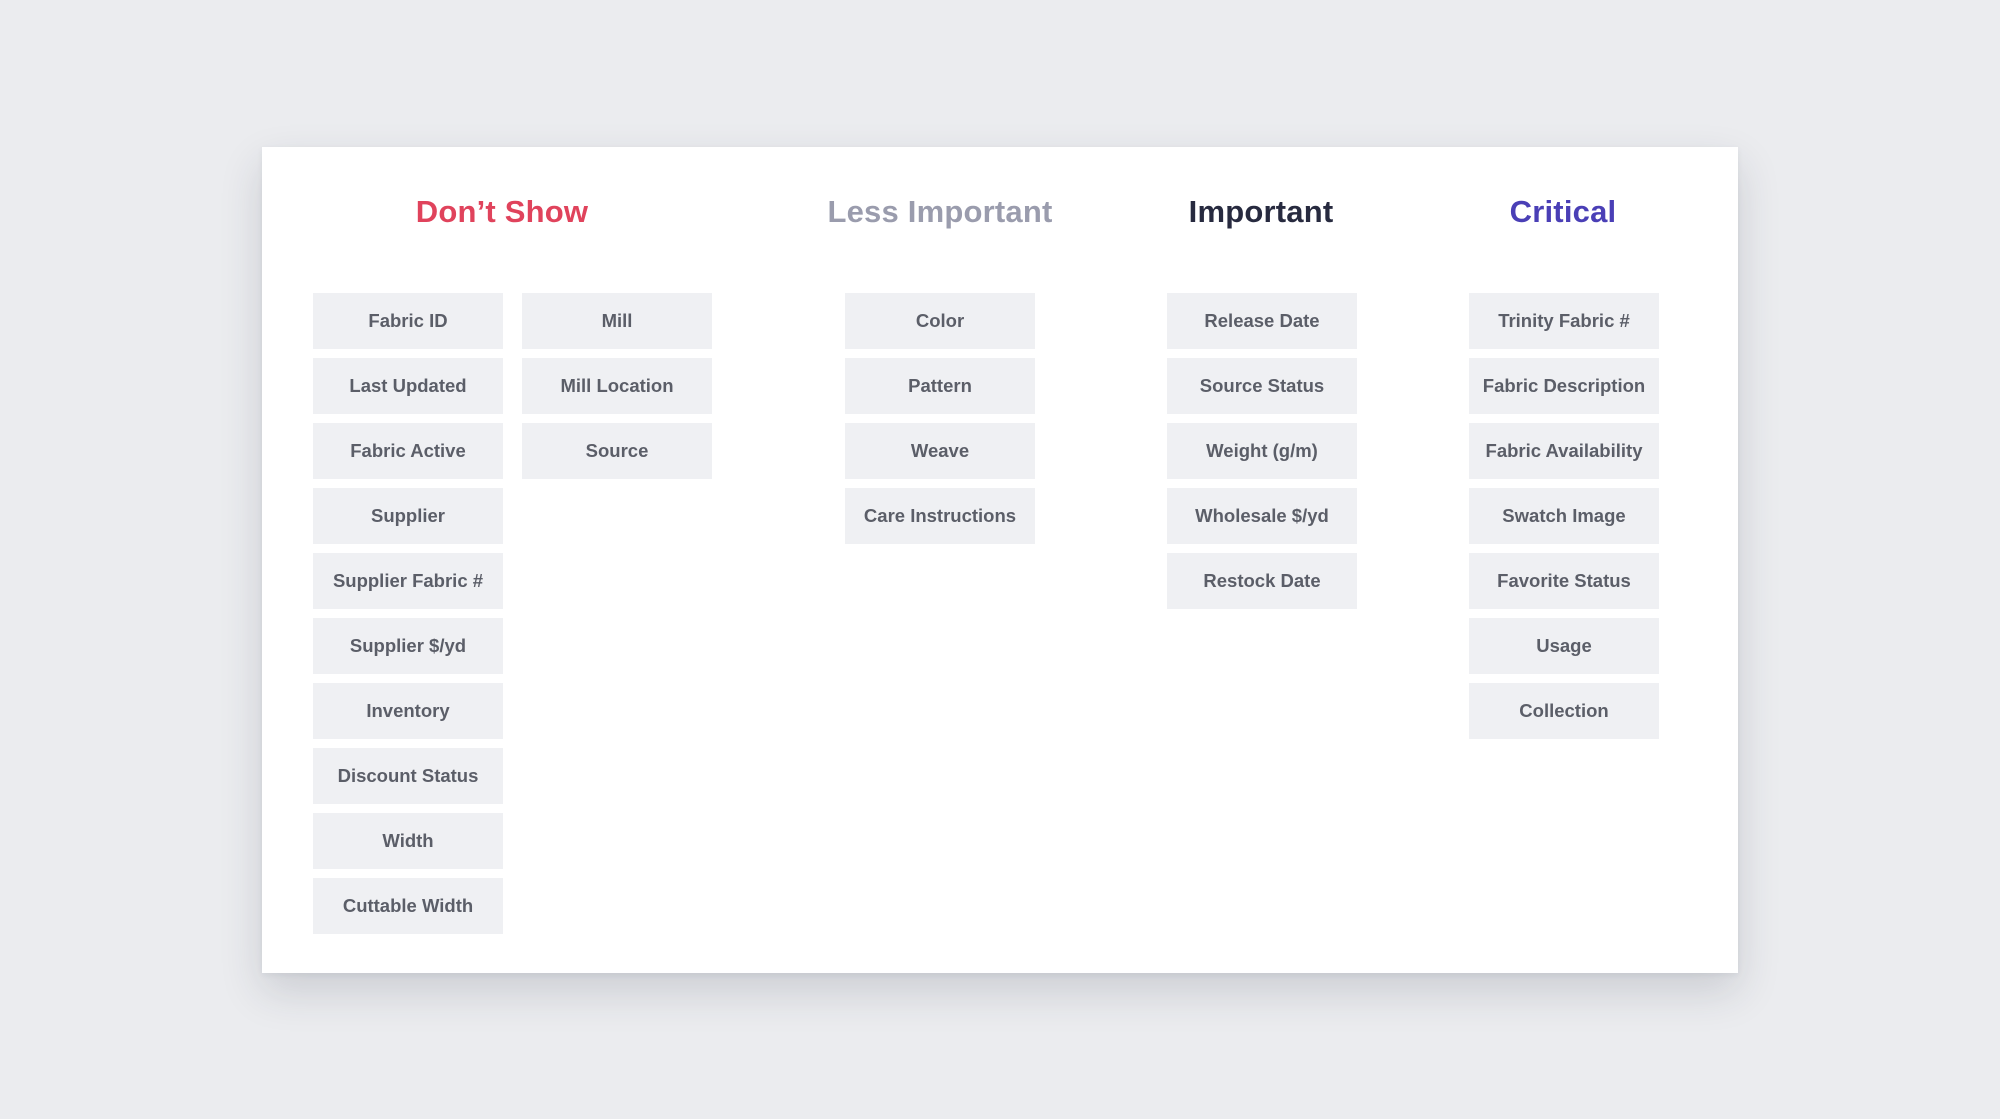  Describe the element at coordinates (617, 451) in the screenshot. I see `field-card: Source` at that location.